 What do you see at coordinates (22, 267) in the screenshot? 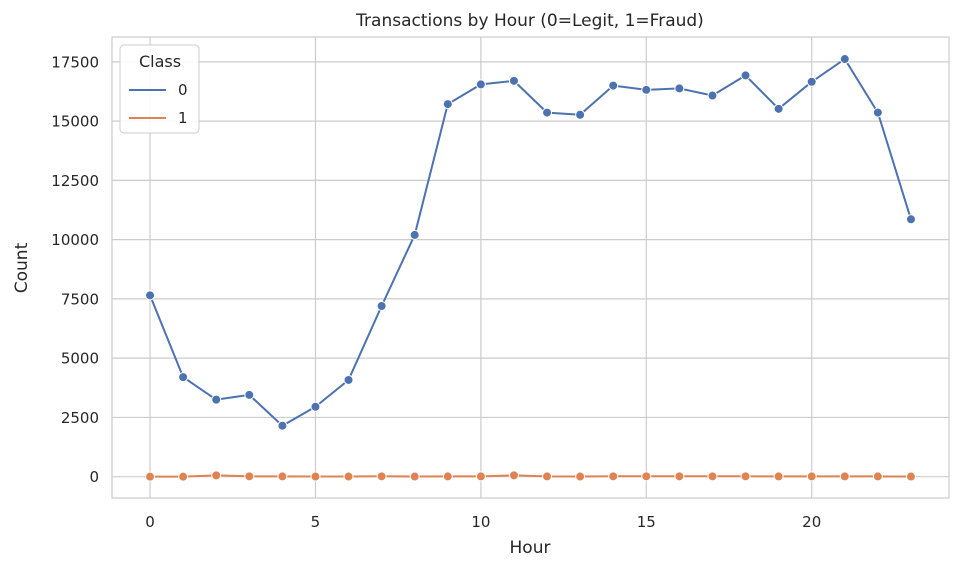
I see `y-axis-label: Count` at bounding box center [22, 267].